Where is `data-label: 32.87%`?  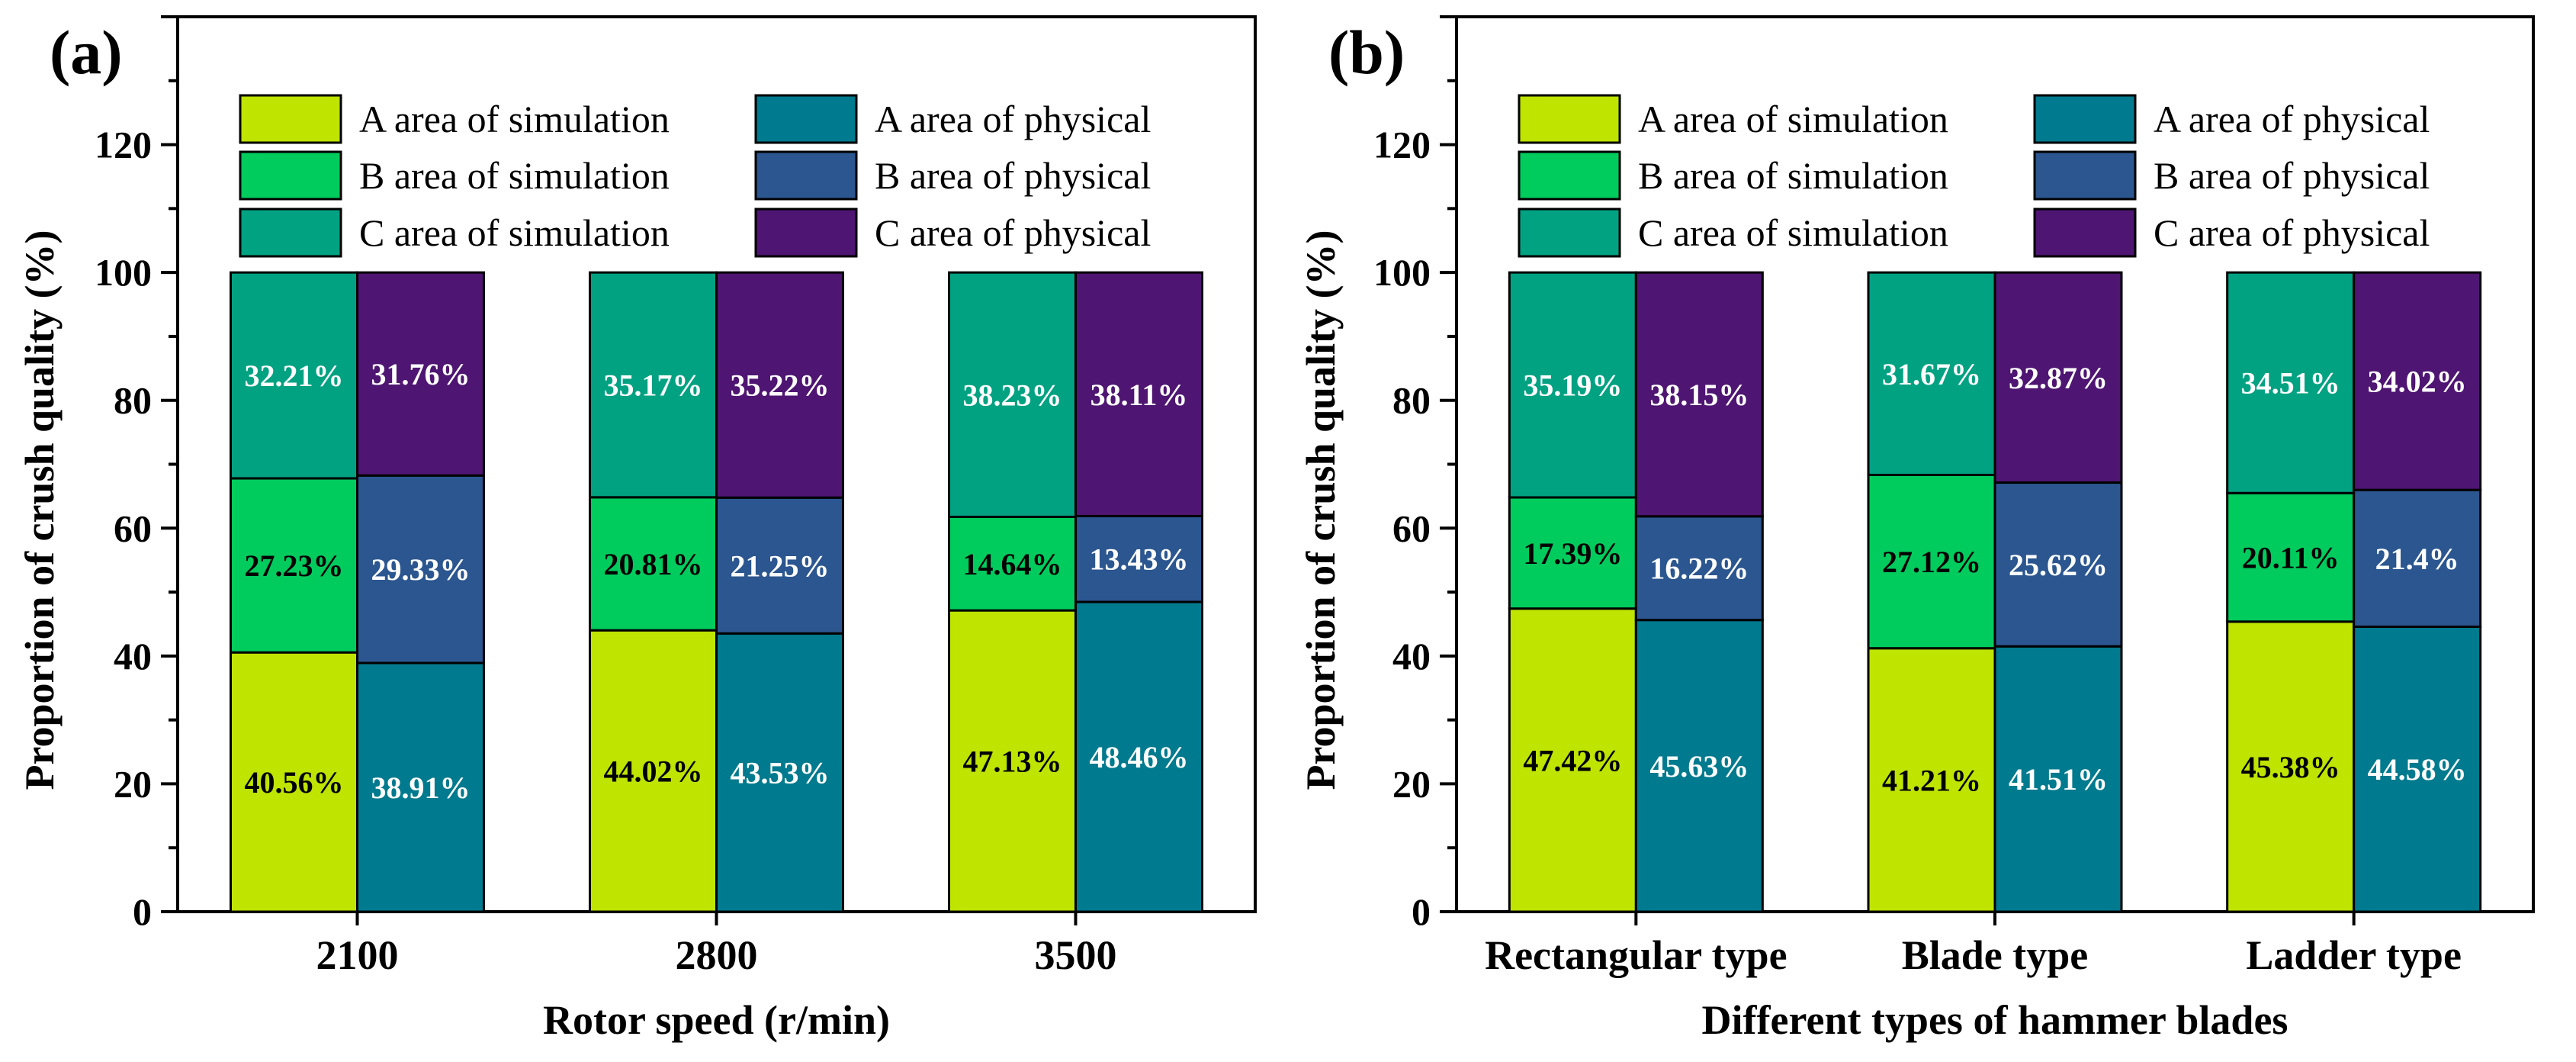 data-label: 32.87% is located at coordinates (2058, 378).